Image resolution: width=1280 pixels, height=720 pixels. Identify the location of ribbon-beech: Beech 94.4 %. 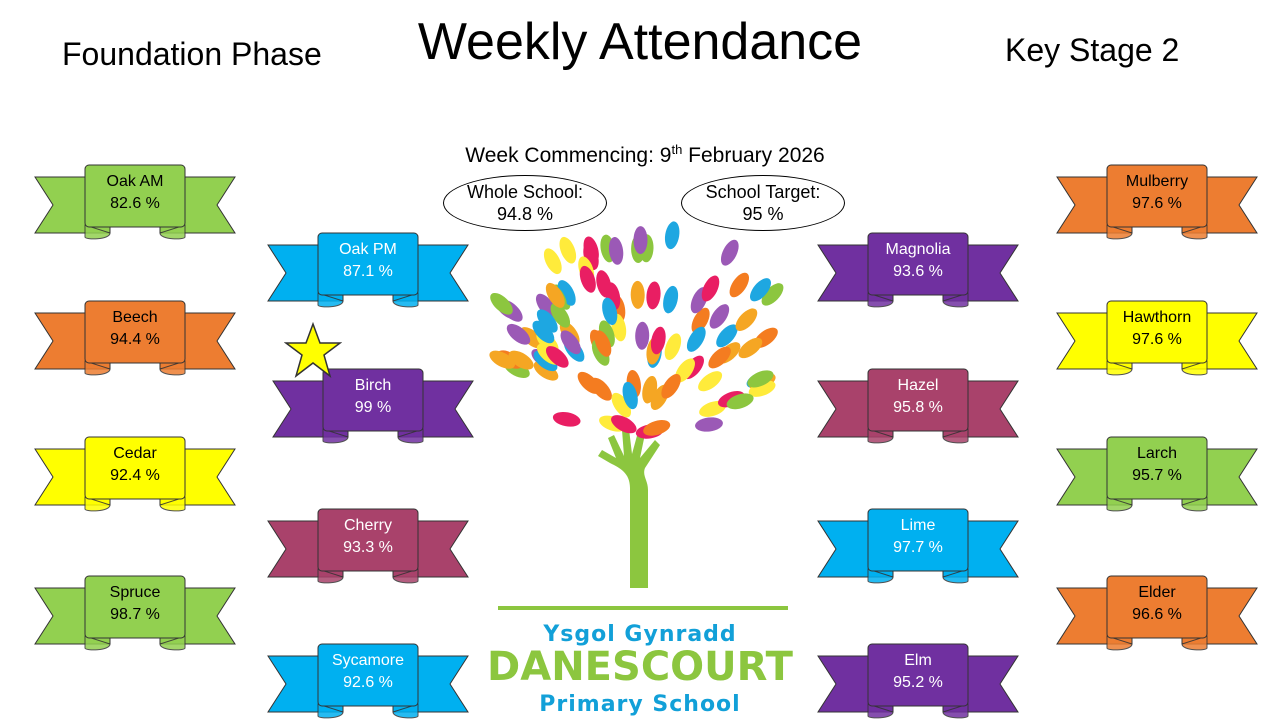
(135, 338).